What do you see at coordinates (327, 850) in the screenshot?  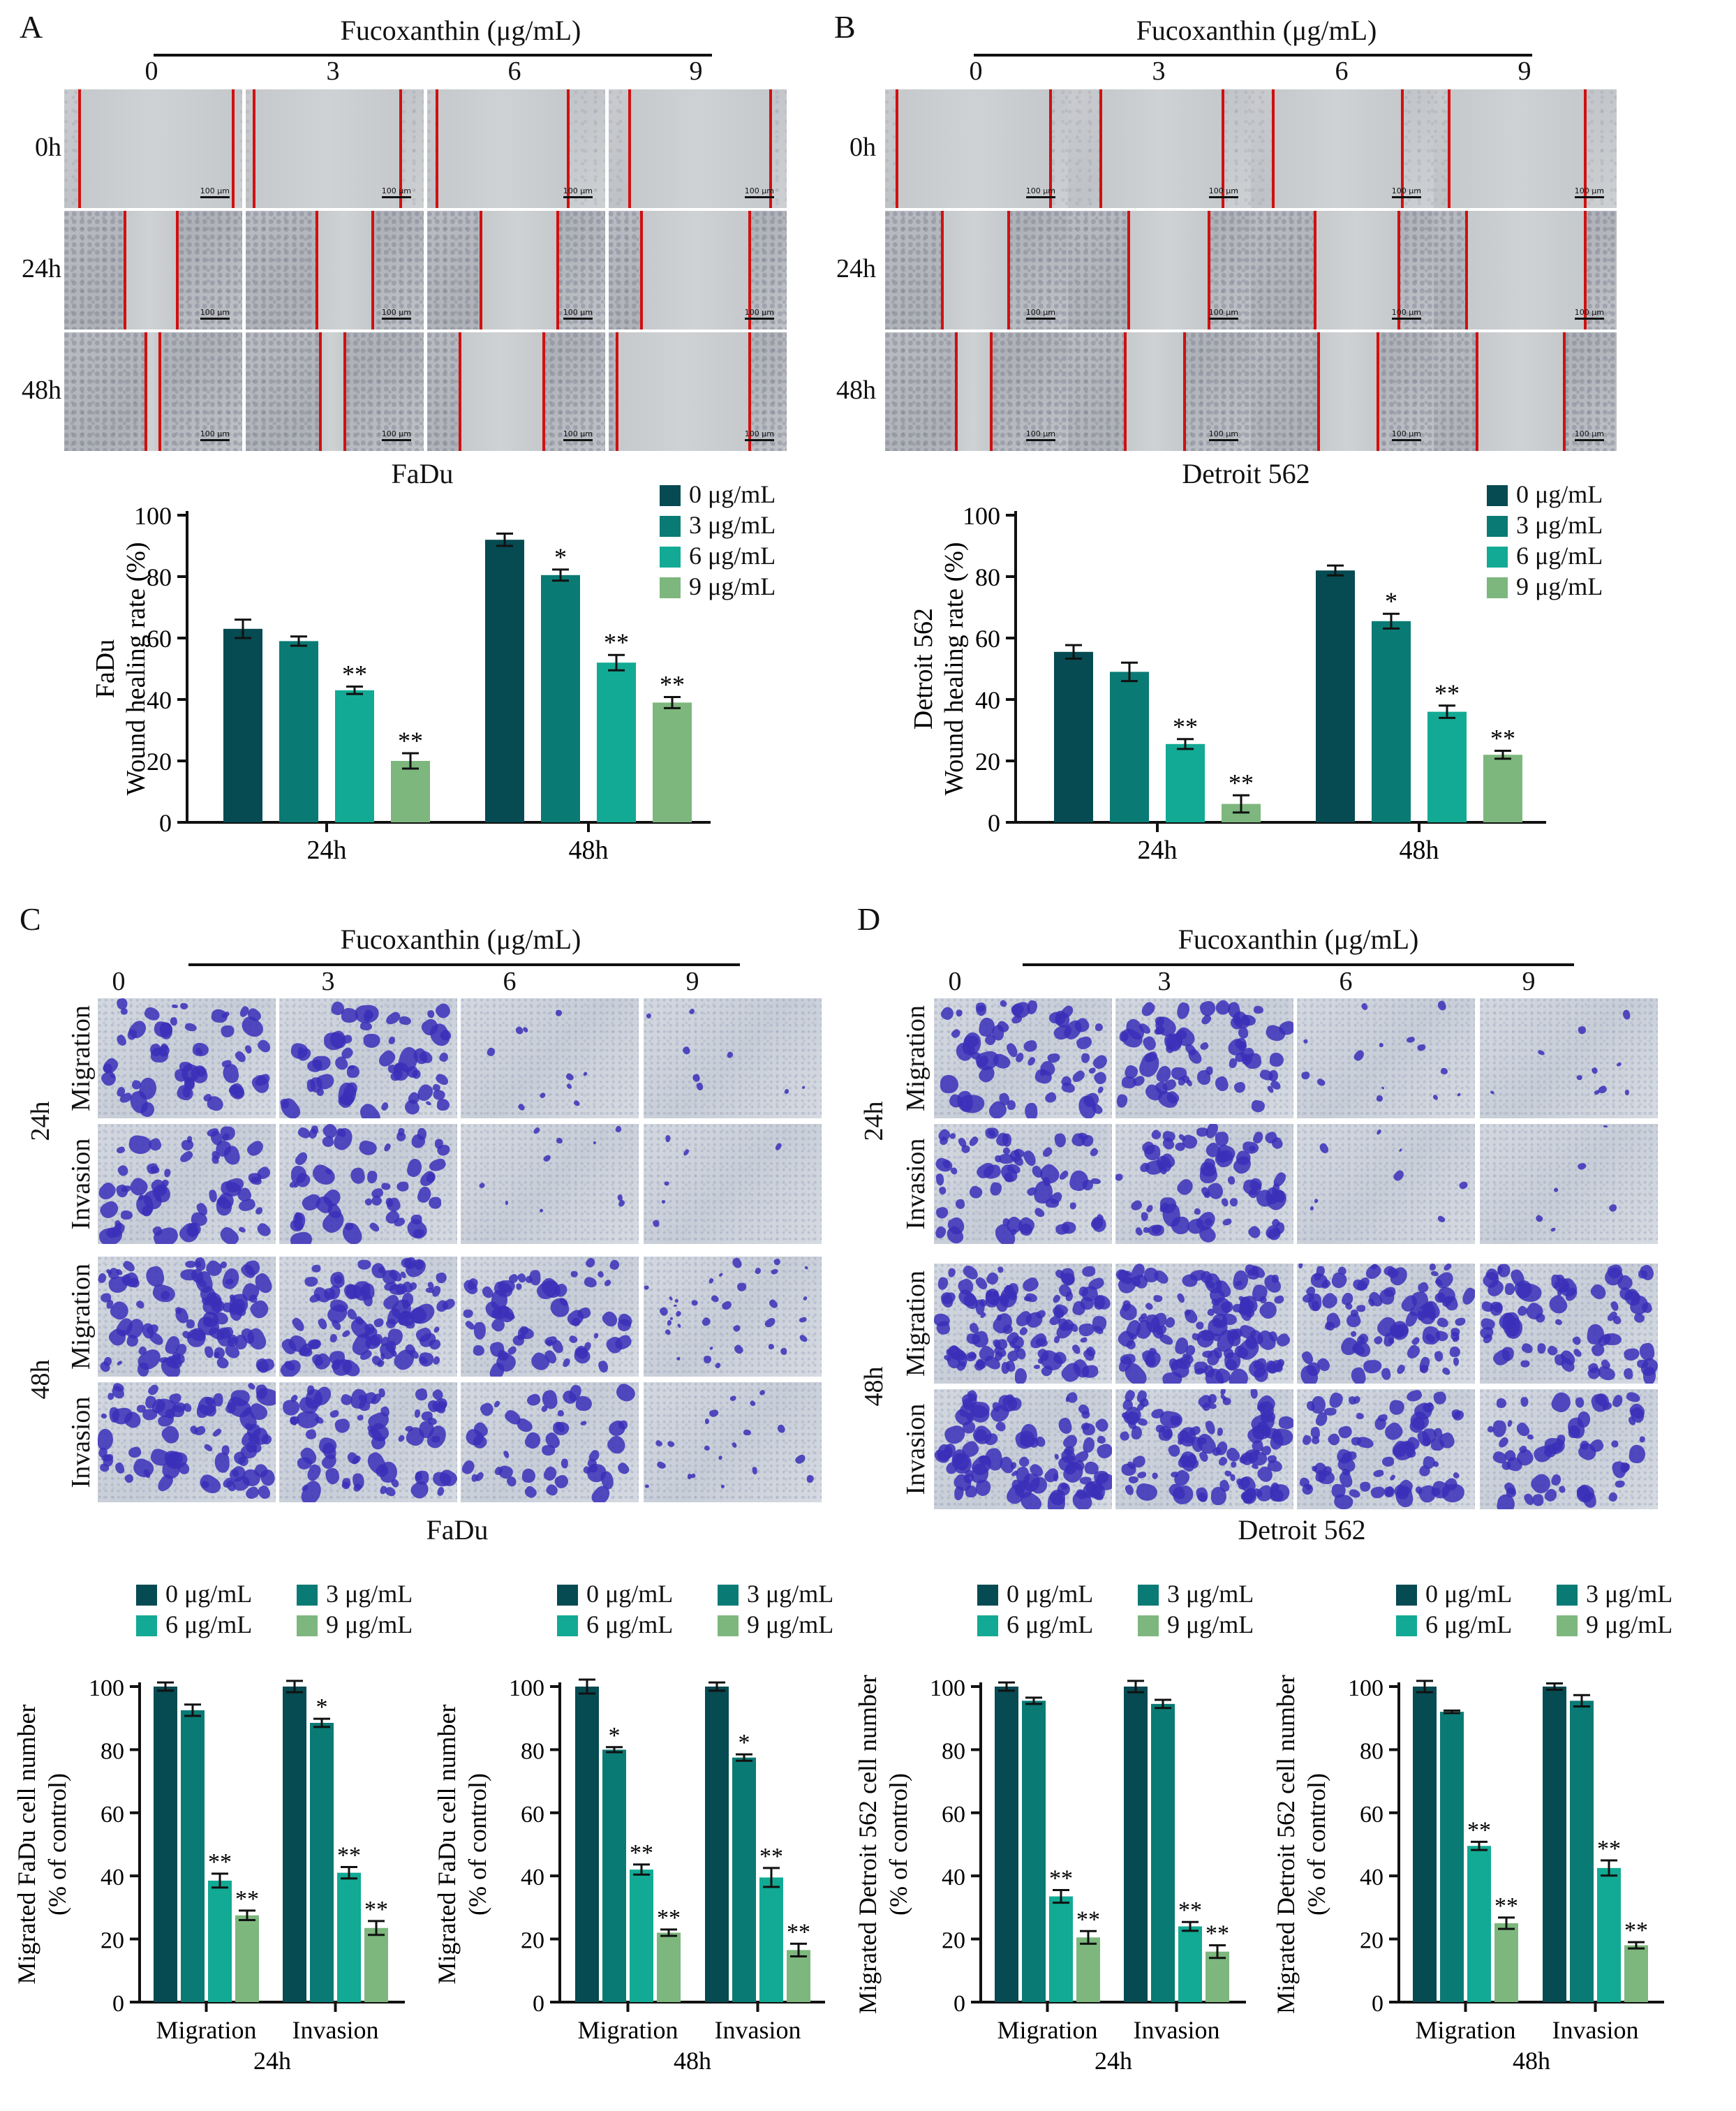 I see `x-category-label: 24h` at bounding box center [327, 850].